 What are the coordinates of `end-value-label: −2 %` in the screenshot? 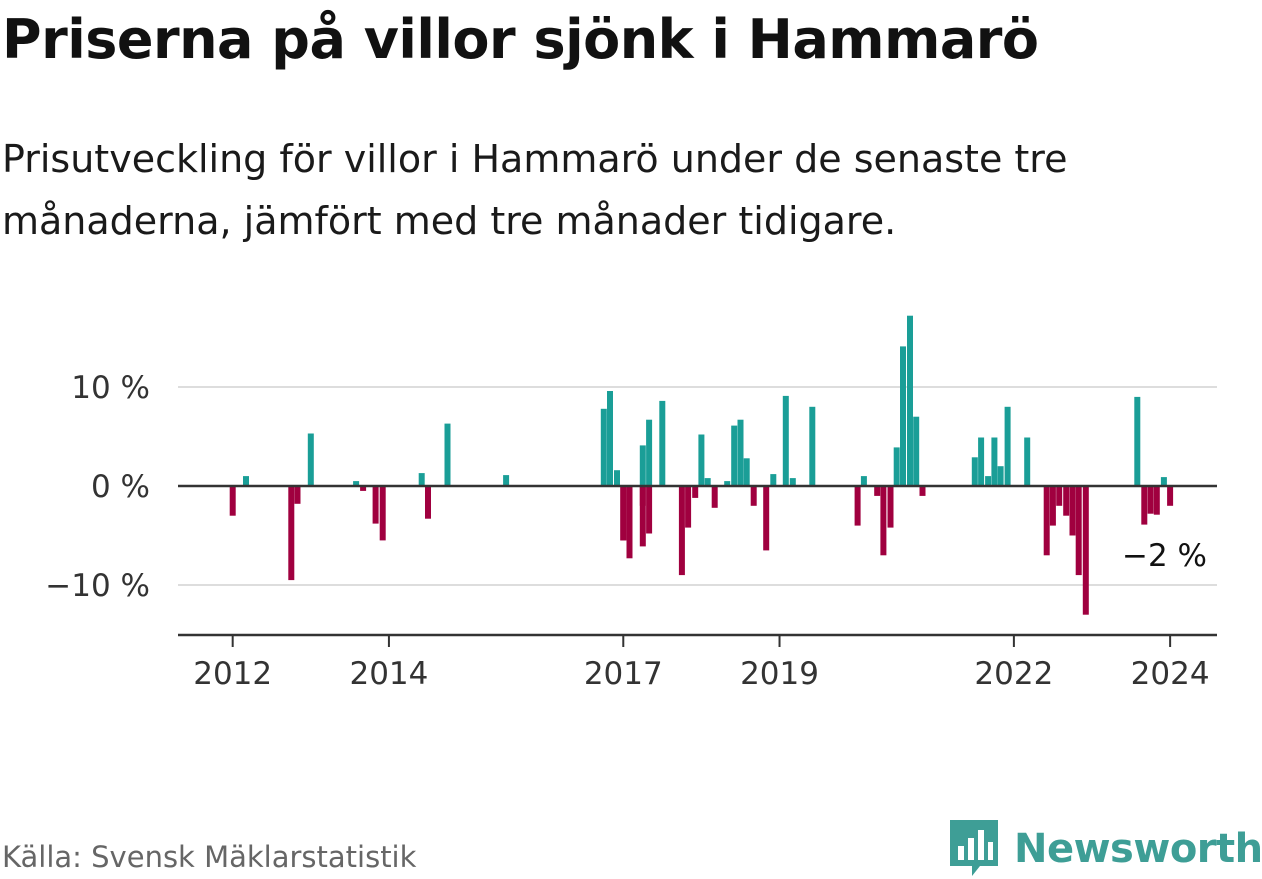 It's located at (1164, 556).